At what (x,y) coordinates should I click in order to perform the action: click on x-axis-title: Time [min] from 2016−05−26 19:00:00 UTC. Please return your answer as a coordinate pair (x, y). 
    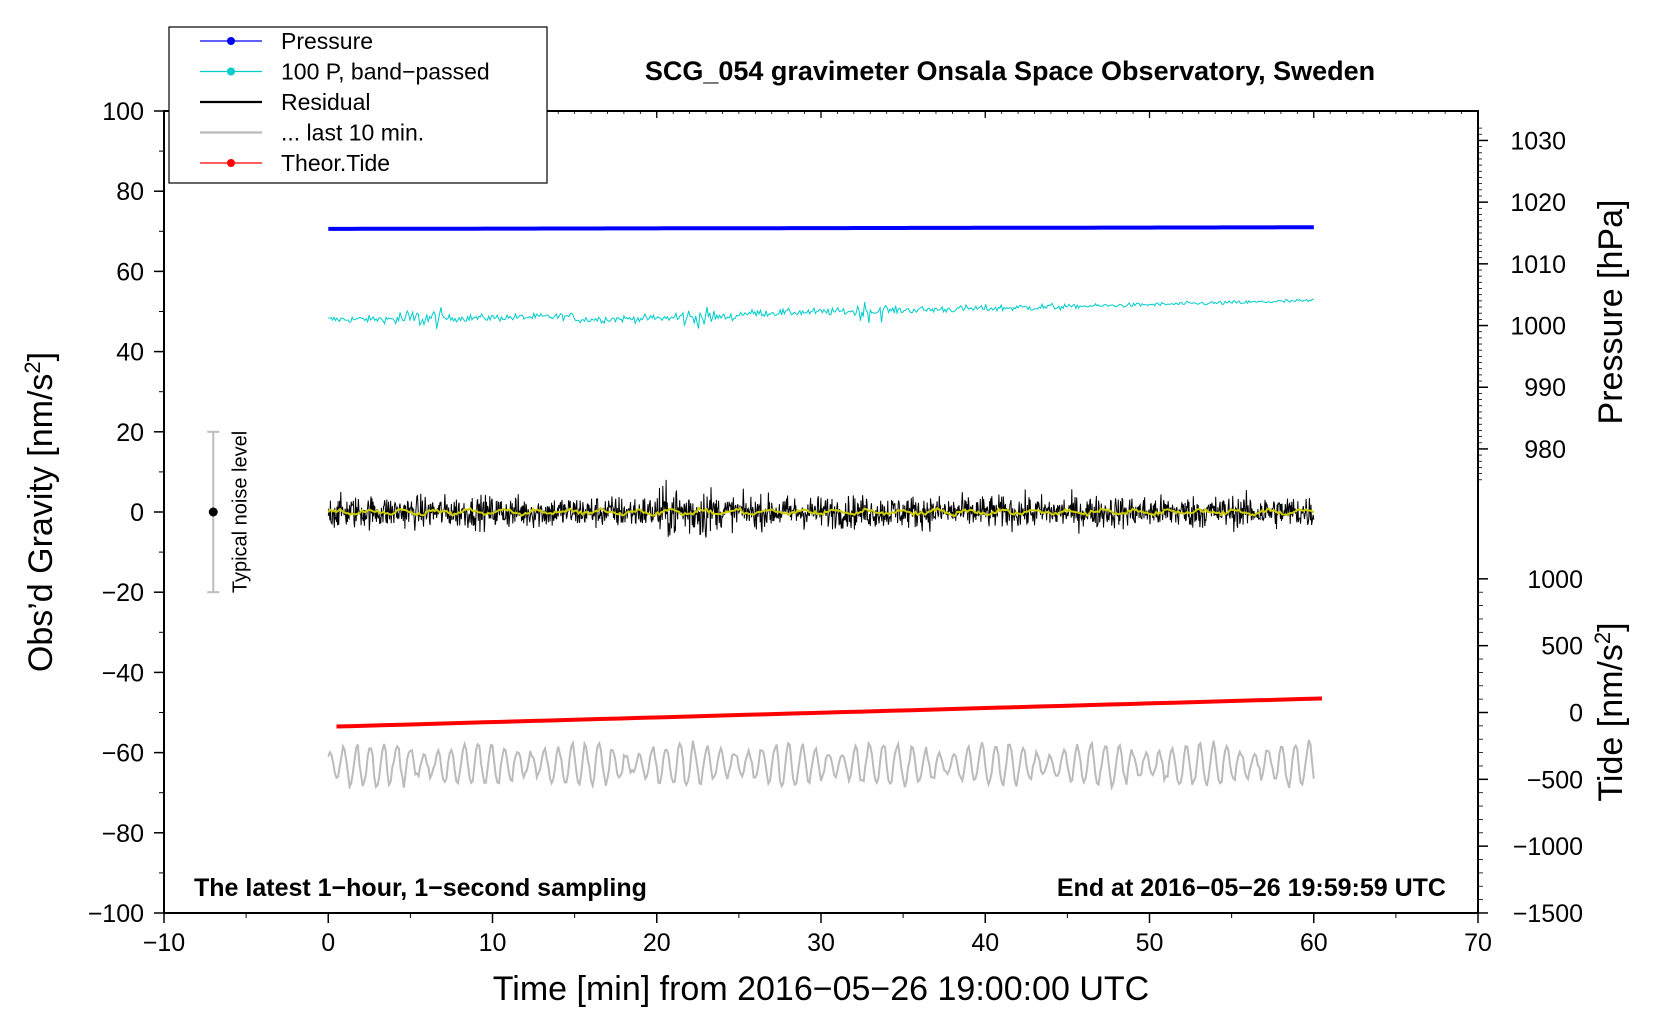
    Looking at the image, I should click on (821, 989).